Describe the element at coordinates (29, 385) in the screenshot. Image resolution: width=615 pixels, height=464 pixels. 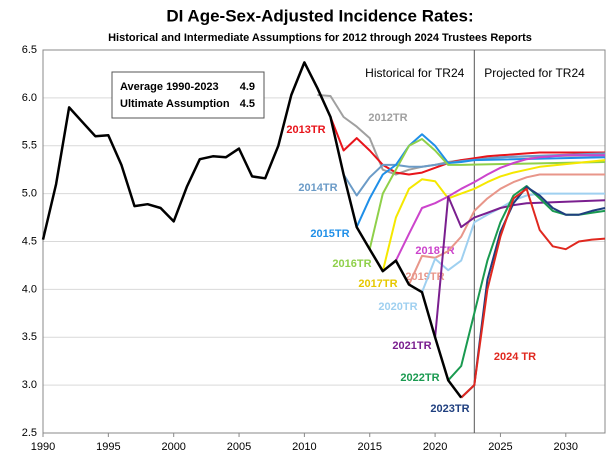
I see `y-tick-label: 3.0` at that location.